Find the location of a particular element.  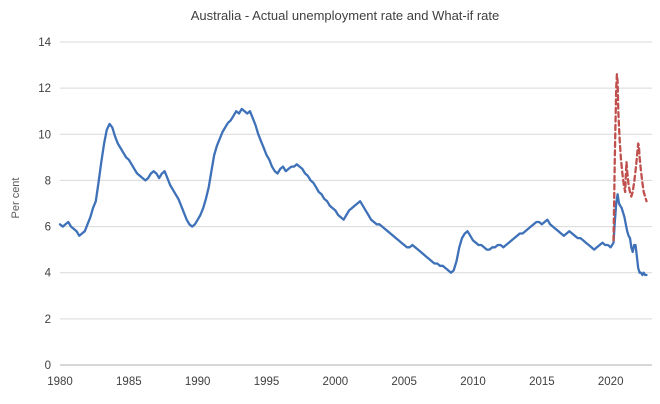

x-tick-label: 1995 is located at coordinates (267, 382).